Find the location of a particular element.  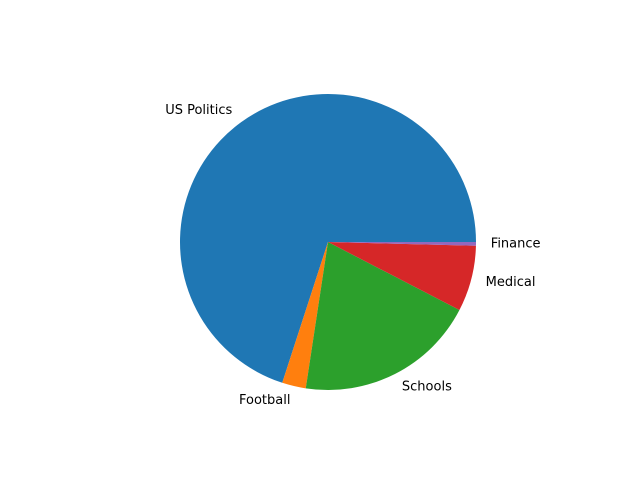

pie-slice-finance is located at coordinates (402, 244).